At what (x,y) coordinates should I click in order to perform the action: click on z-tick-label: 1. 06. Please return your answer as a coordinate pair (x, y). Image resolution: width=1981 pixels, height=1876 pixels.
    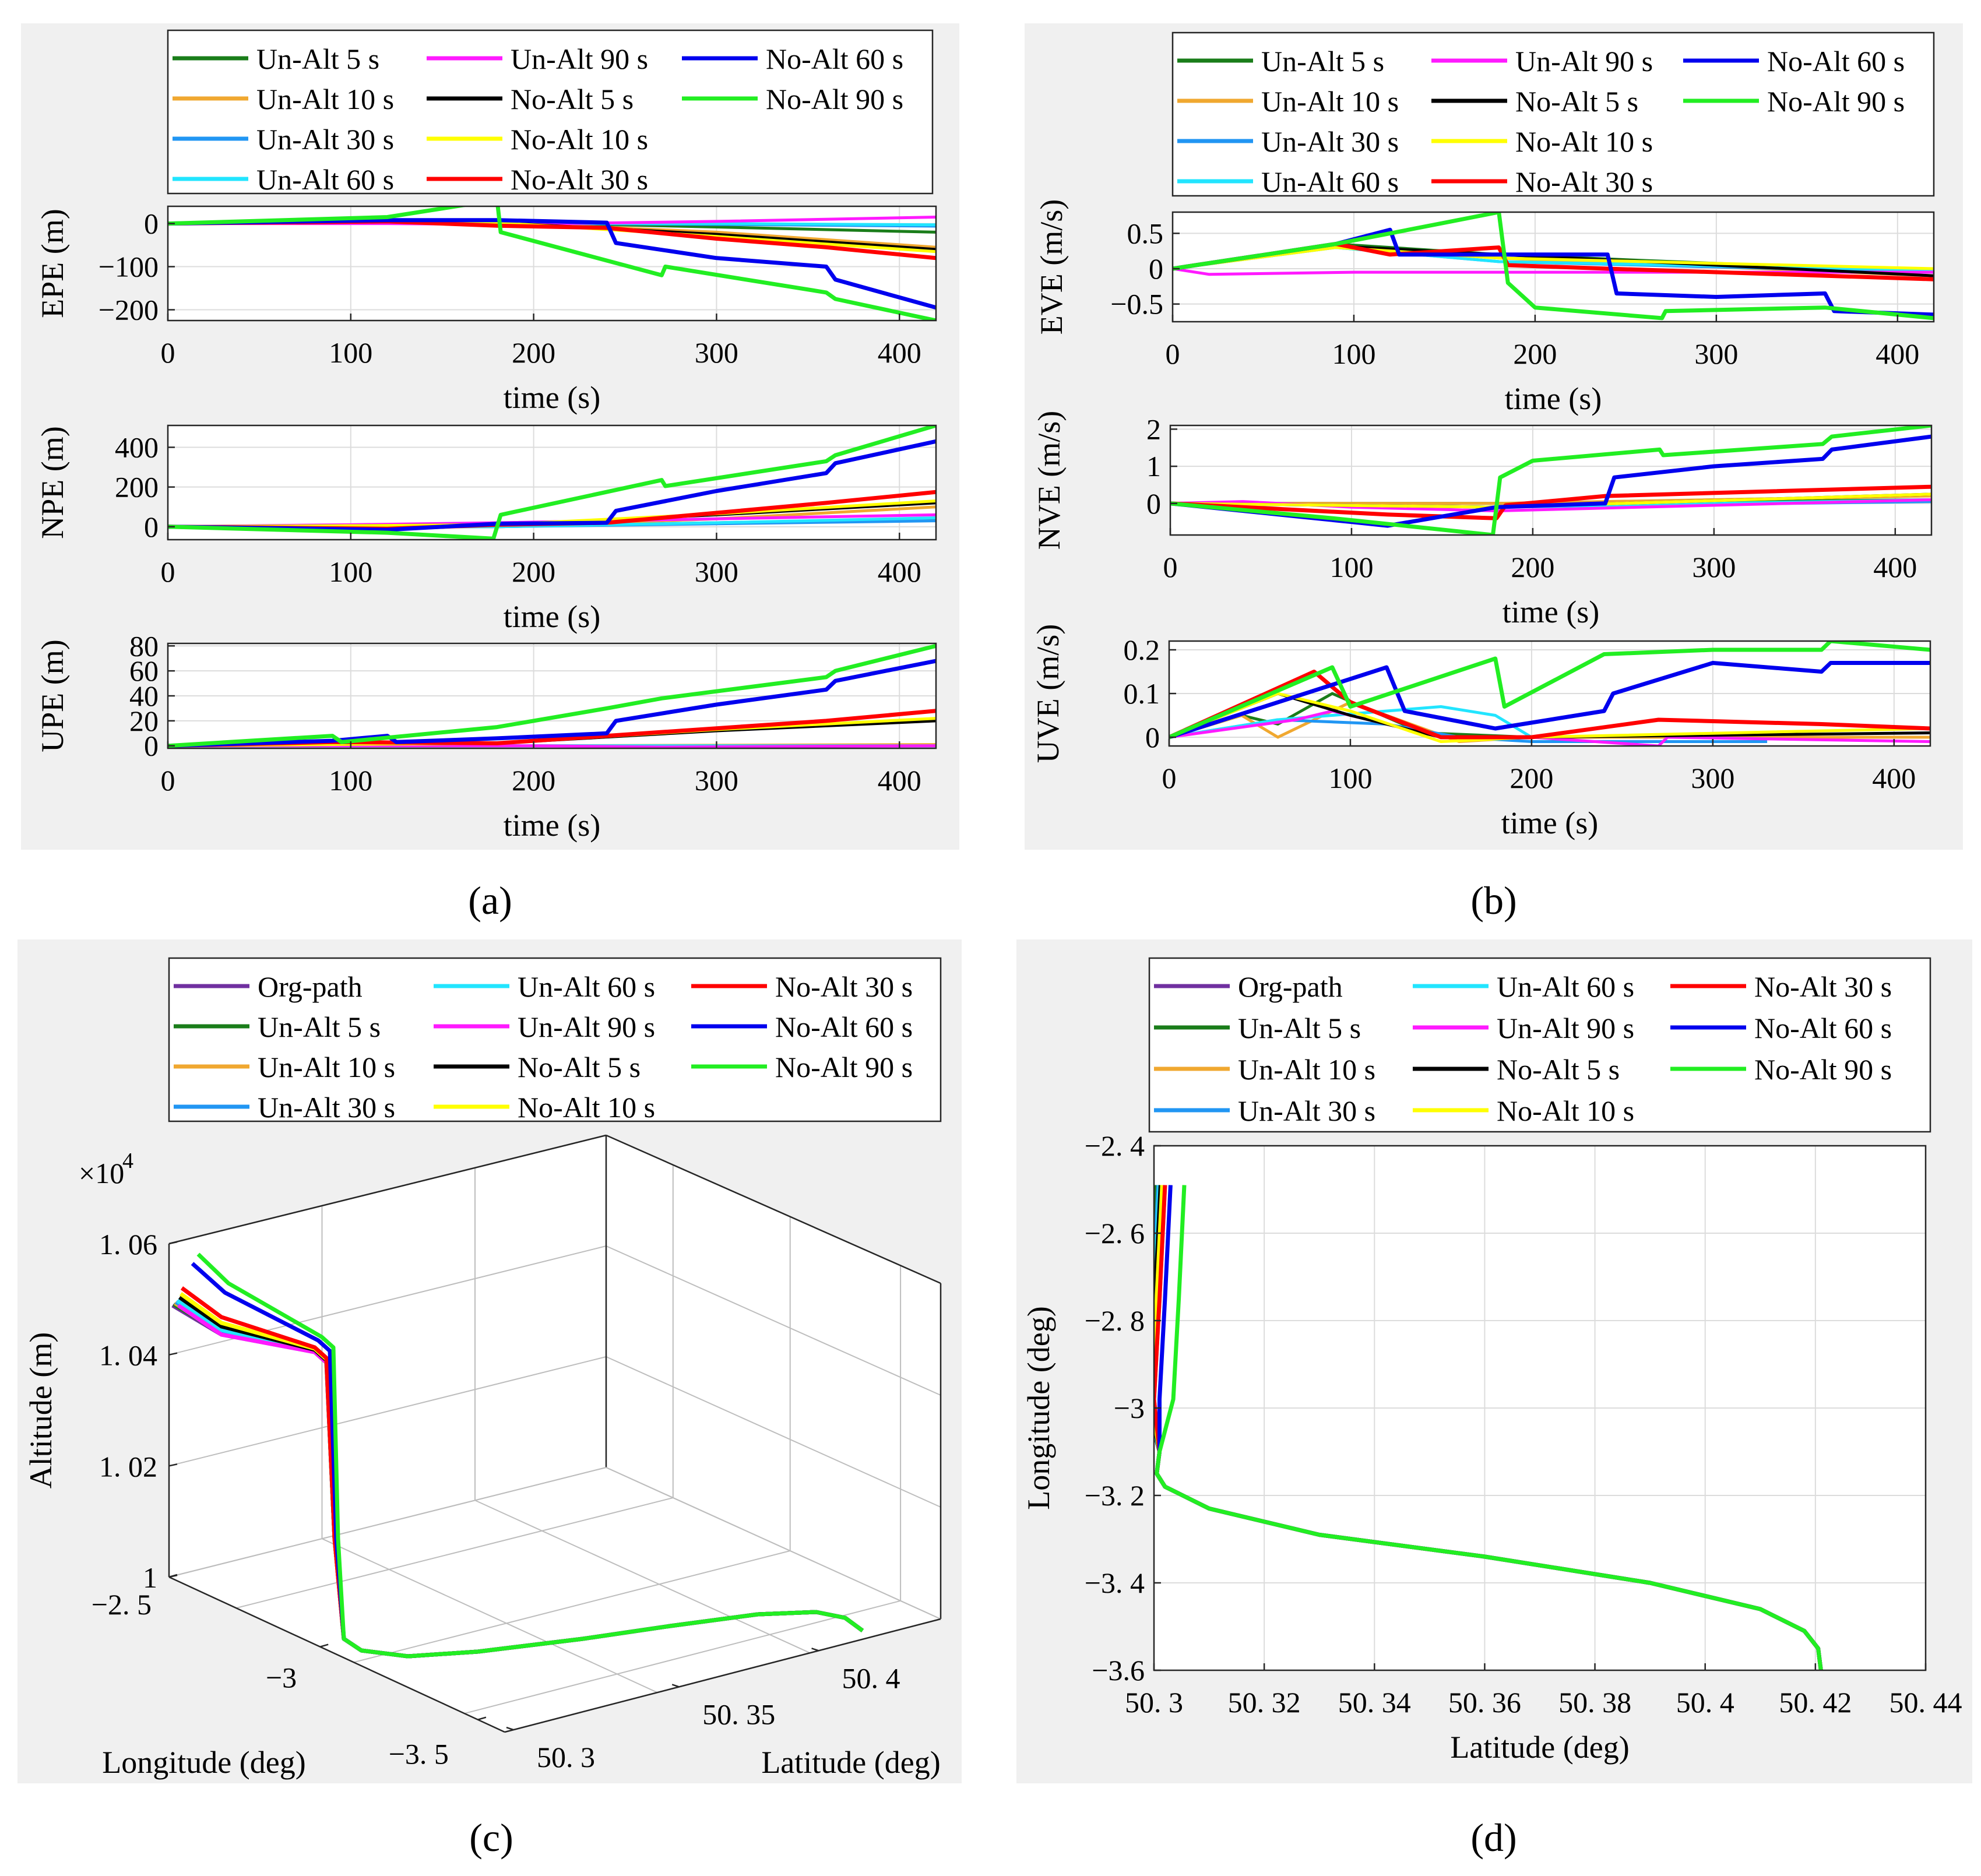
    Looking at the image, I should click on (128, 1245).